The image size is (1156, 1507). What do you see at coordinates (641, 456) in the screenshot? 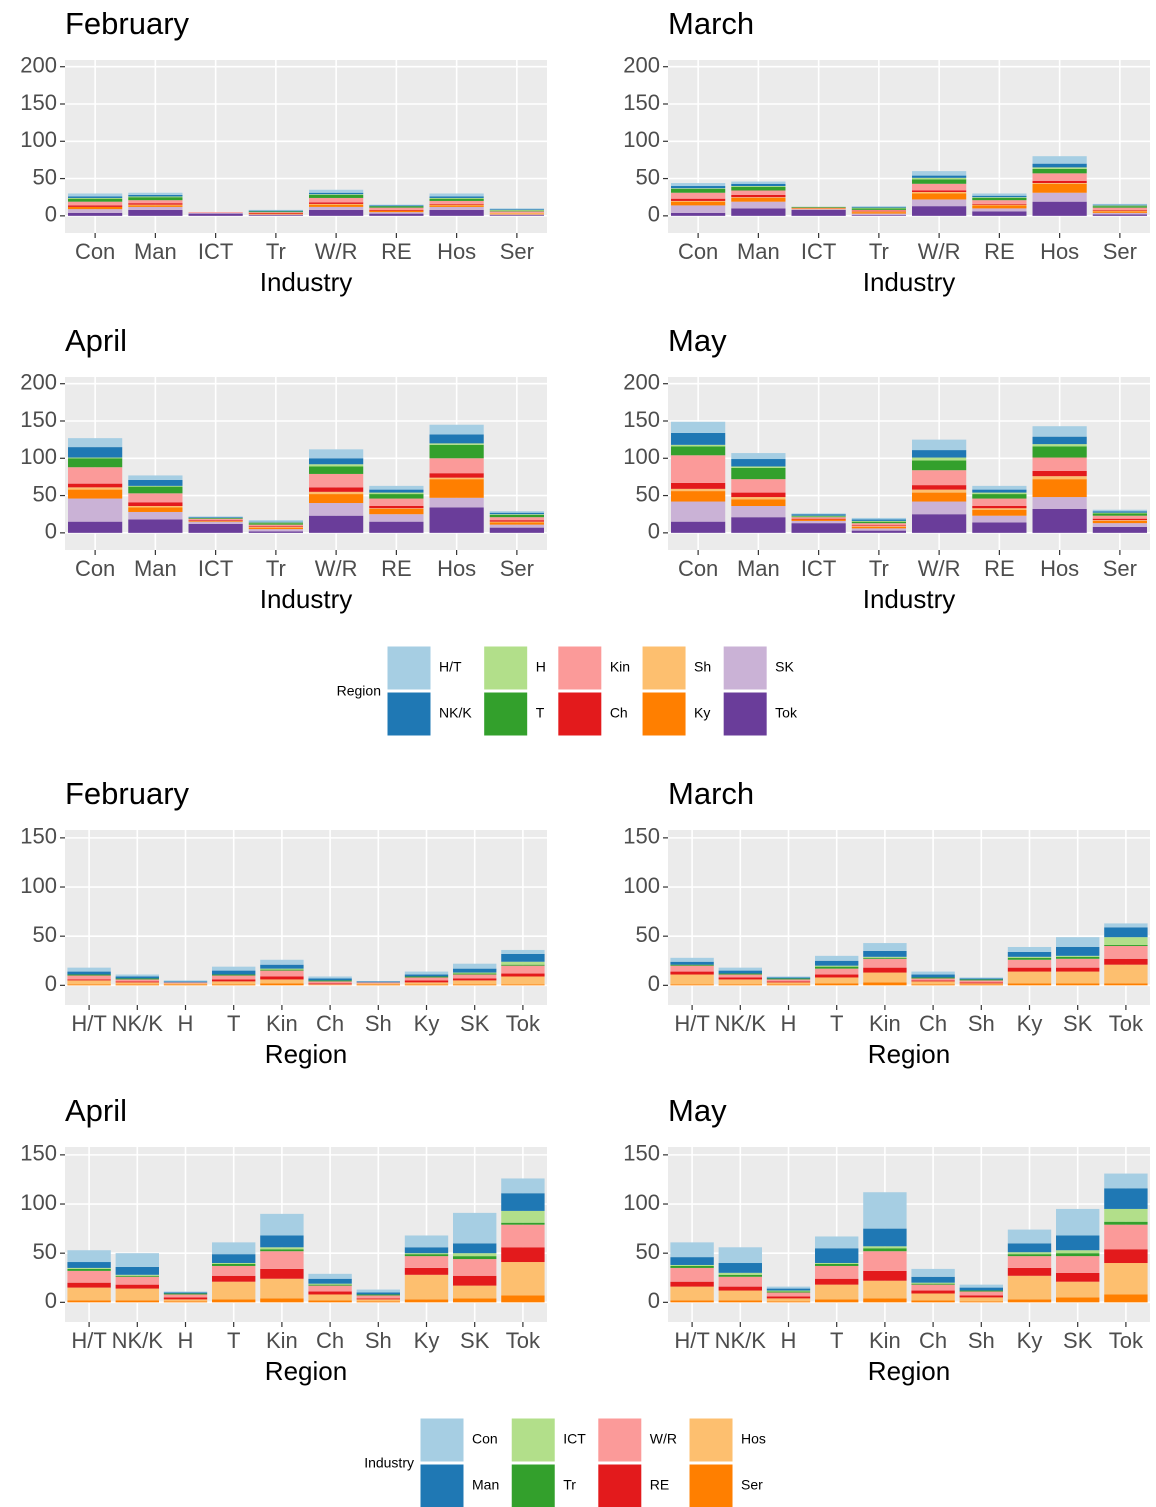
I see `y-tick-label: 100` at bounding box center [641, 456].